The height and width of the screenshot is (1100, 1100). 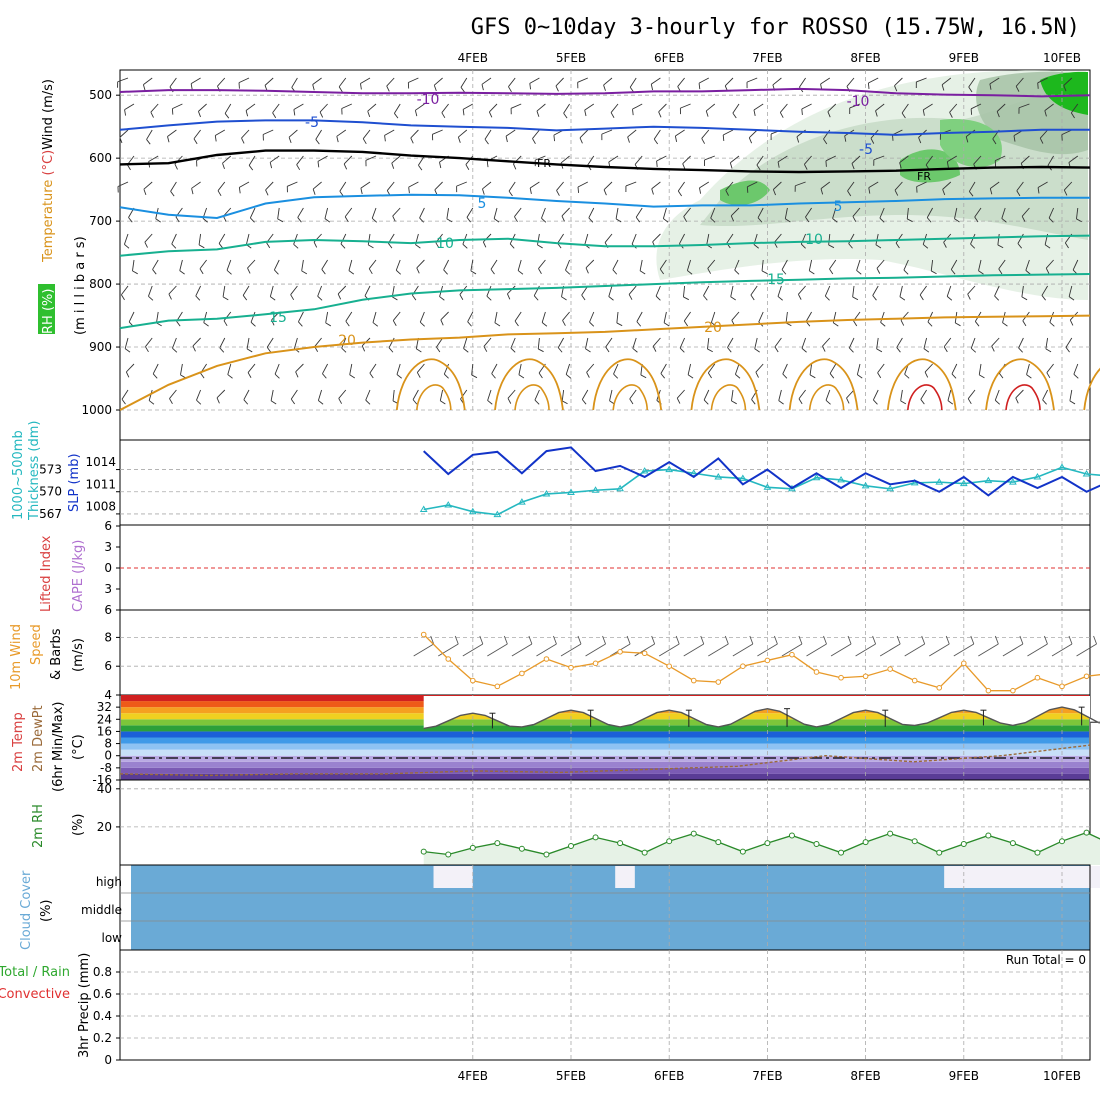 I want to click on wind10-label-line3: & Barbs, so click(x=56, y=654).